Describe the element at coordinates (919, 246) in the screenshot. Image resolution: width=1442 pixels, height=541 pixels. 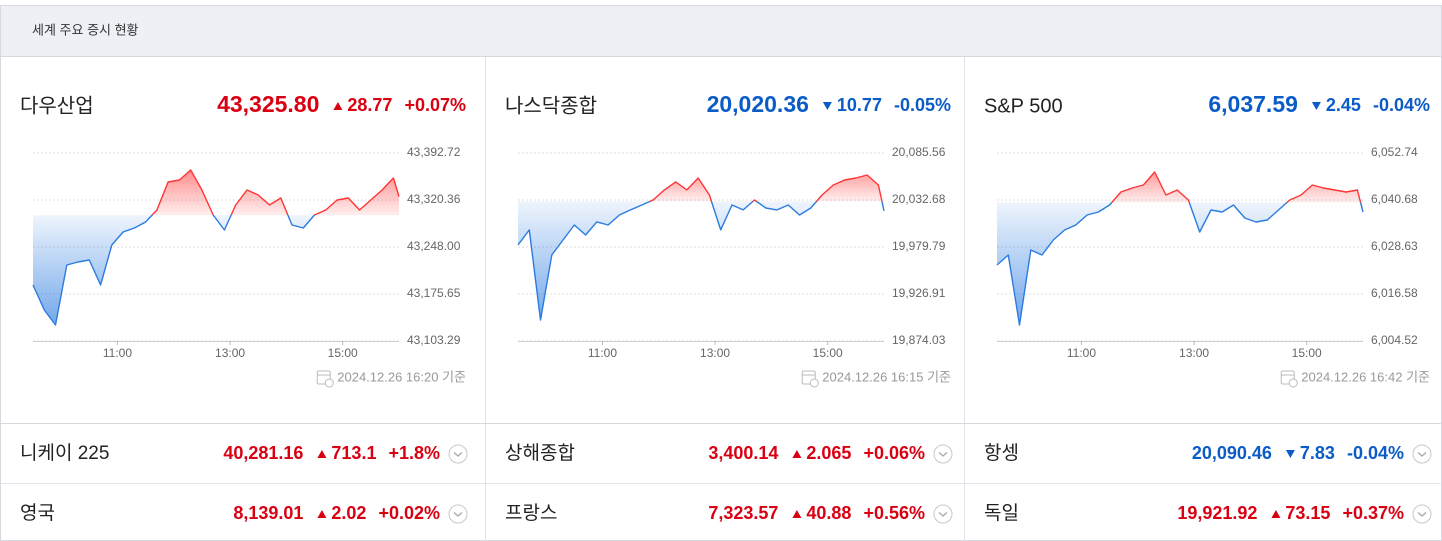
I see `y-tick-label: 19,979.79` at that location.